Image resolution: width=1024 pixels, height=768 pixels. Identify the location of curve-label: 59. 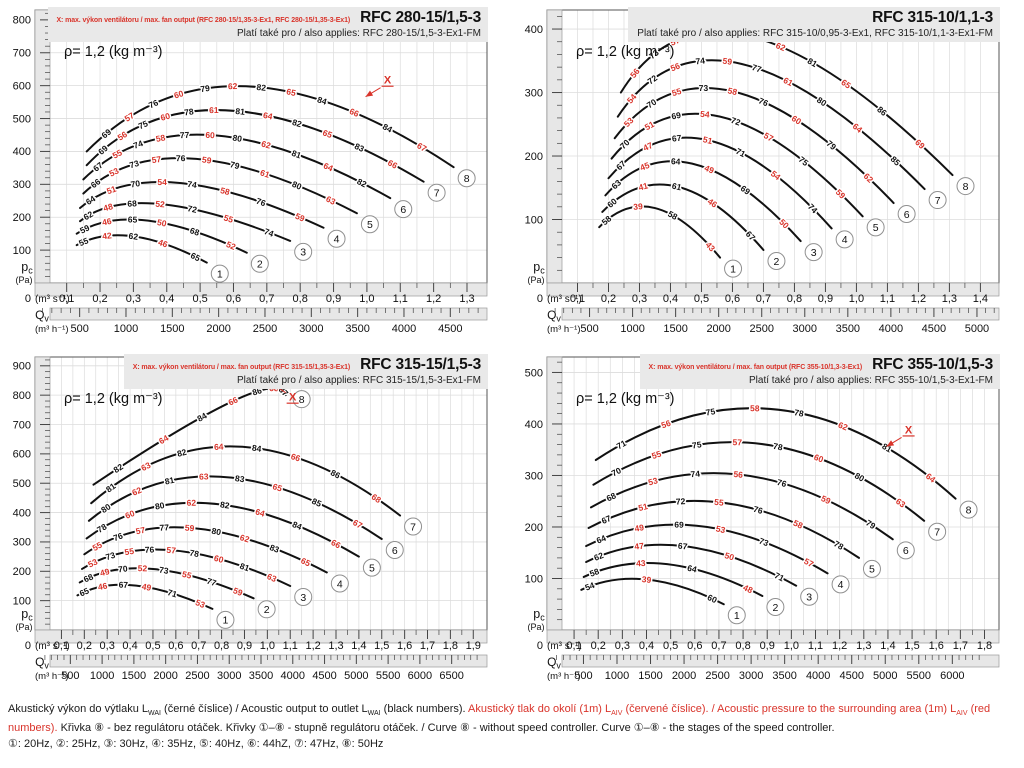
(300, 217).